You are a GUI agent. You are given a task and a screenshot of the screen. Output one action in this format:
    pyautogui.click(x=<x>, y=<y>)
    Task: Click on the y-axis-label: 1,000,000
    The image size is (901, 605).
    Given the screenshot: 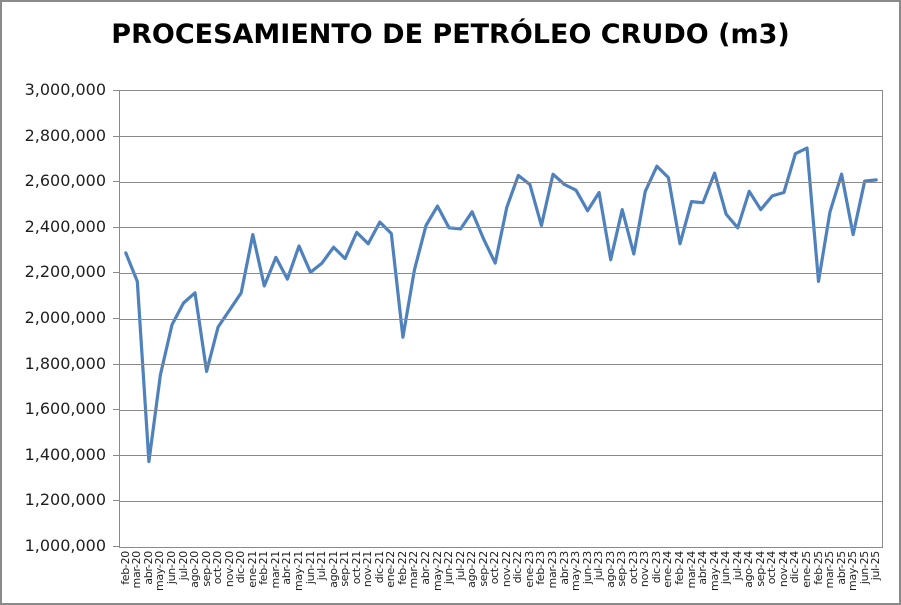 What is the action you would take?
    pyautogui.click(x=65, y=545)
    